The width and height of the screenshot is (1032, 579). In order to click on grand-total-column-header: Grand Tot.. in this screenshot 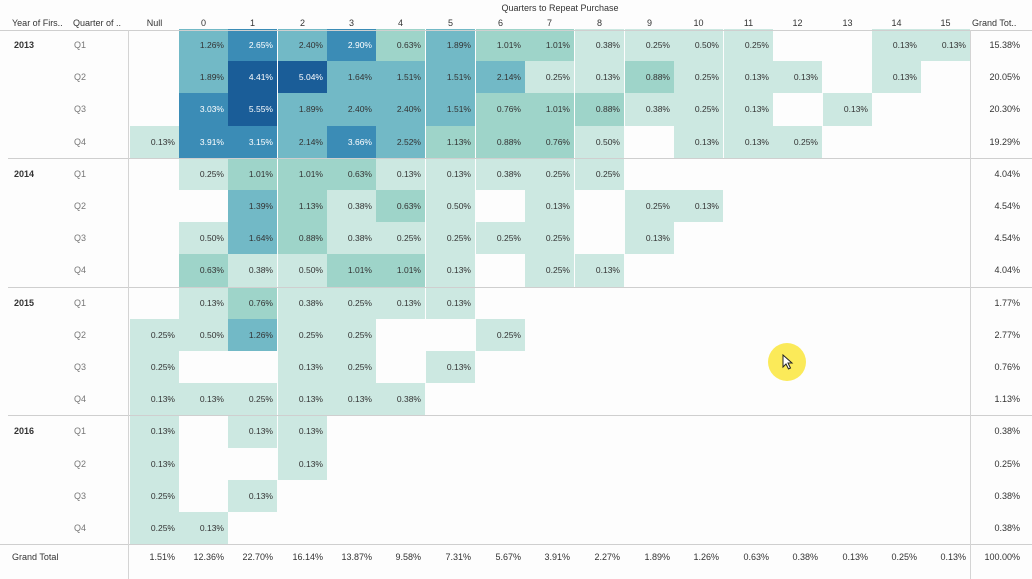, I will do `click(994, 23)`.